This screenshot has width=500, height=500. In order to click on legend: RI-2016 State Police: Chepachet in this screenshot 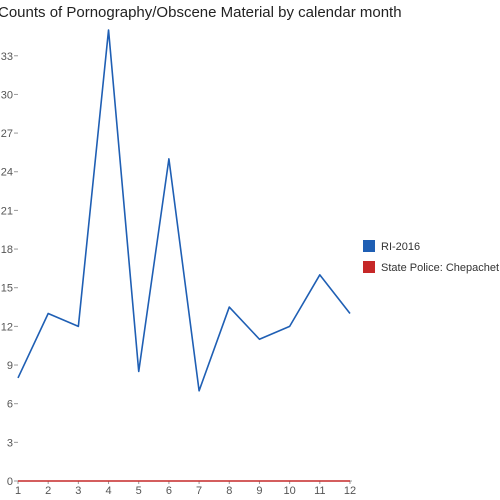, I will do `click(431, 257)`.